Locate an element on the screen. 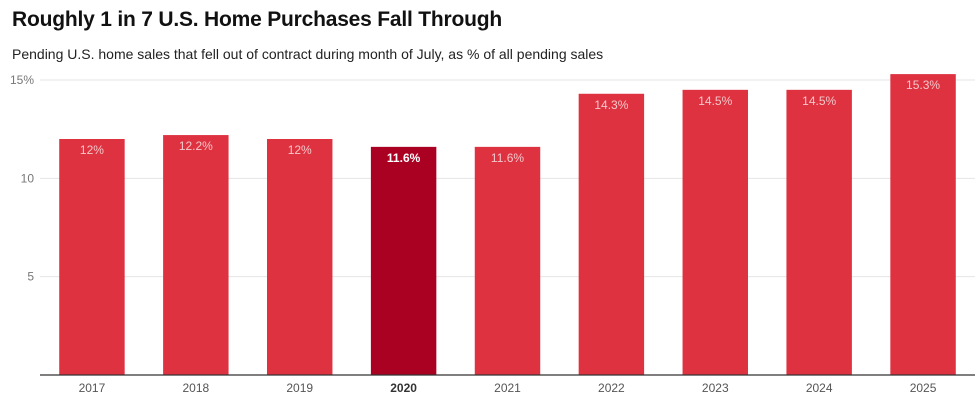  x-tick-label-2024: 2024 is located at coordinates (819, 388).